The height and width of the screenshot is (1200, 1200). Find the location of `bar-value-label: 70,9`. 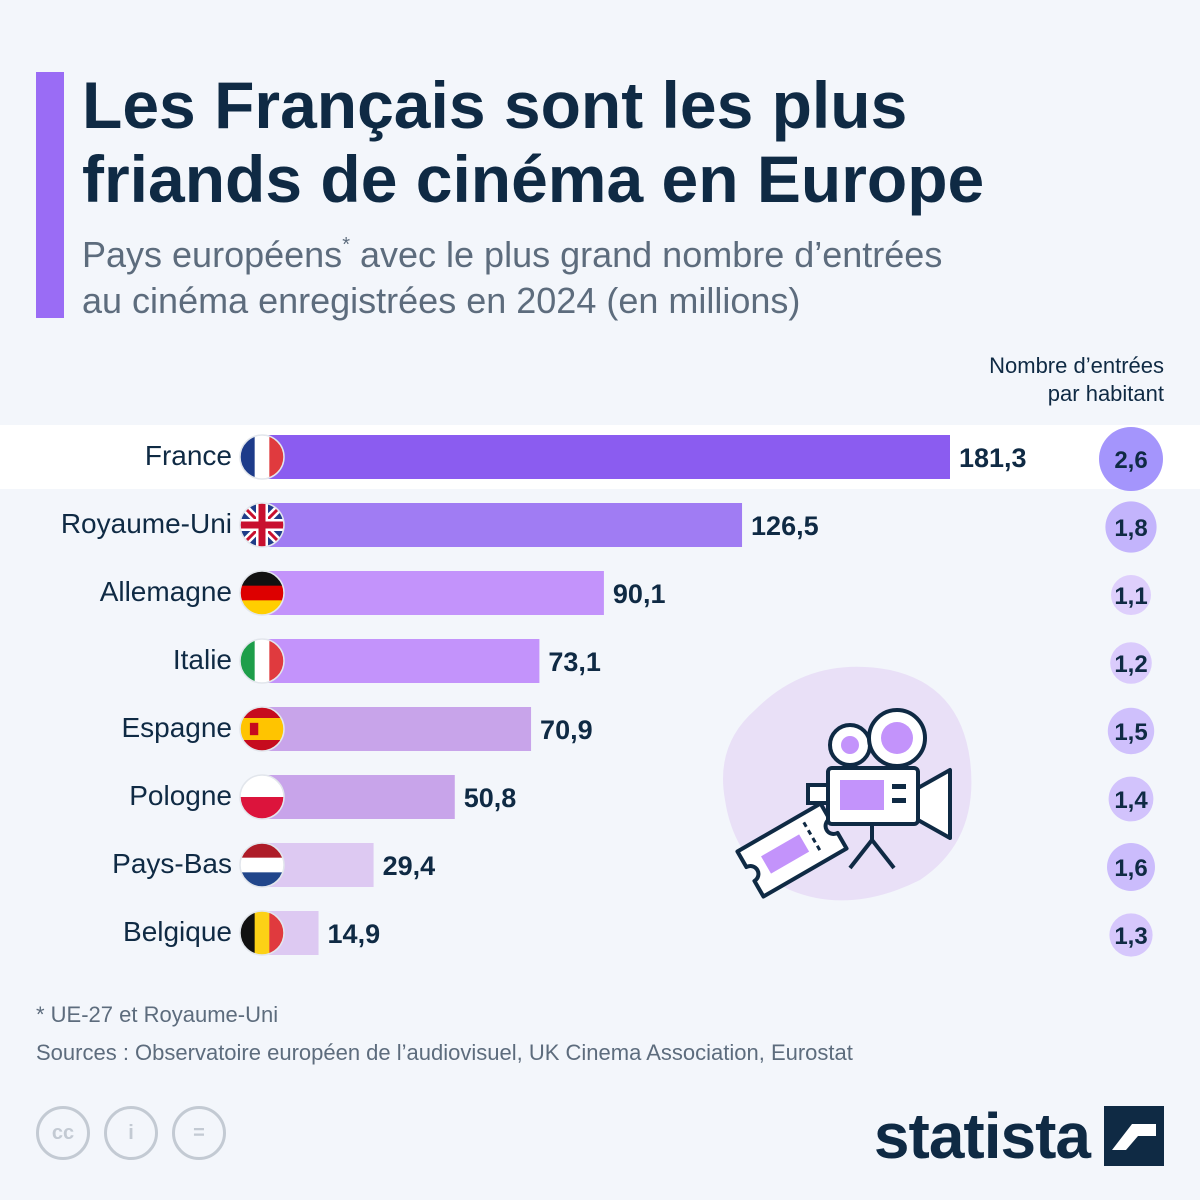

bar-value-label: 70,9 is located at coordinates (566, 730).